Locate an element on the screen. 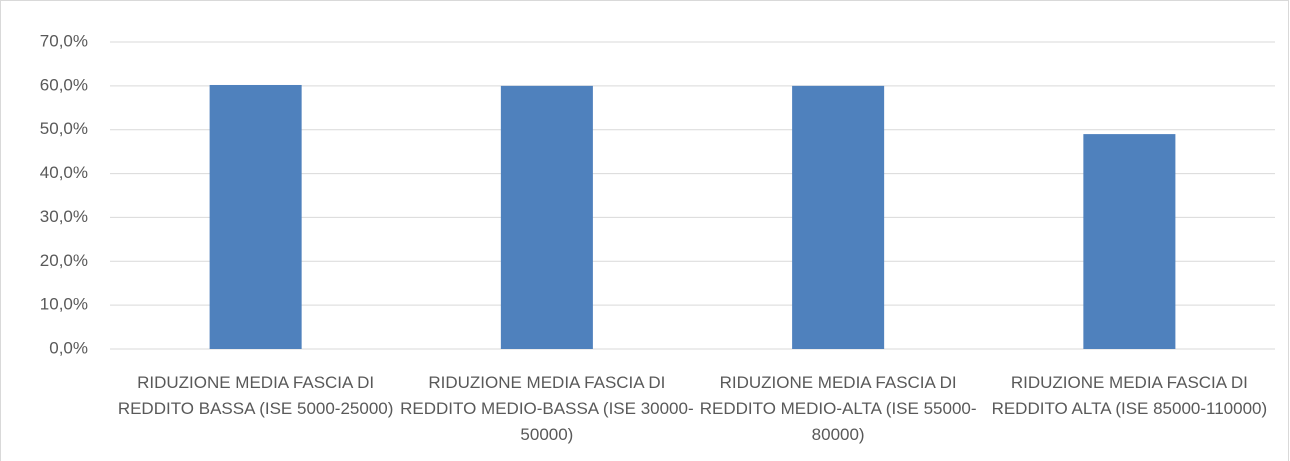 The height and width of the screenshot is (461, 1290). y-tick-label: 0,0% is located at coordinates (68, 347).